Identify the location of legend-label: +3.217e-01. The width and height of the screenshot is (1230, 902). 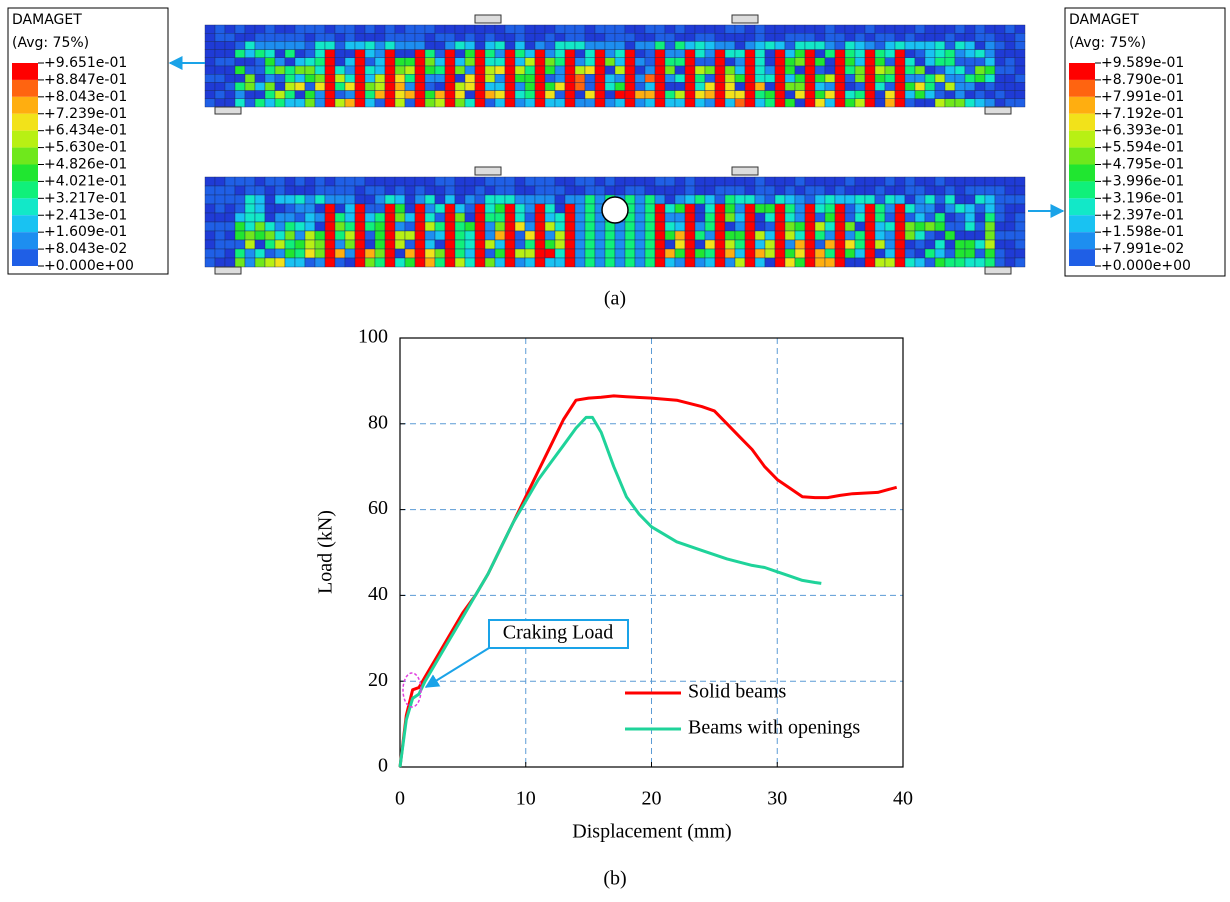
(85, 198).